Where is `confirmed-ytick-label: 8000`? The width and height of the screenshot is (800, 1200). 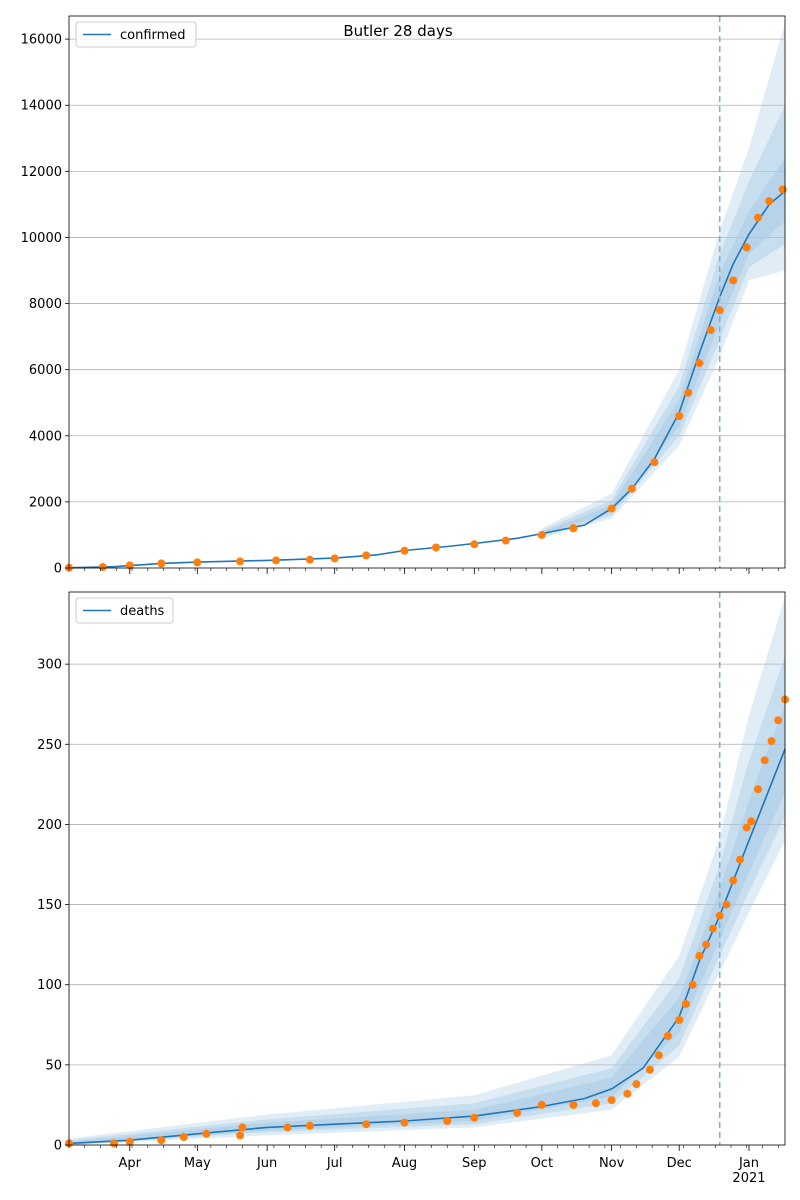 confirmed-ytick-label: 8000 is located at coordinates (45, 304).